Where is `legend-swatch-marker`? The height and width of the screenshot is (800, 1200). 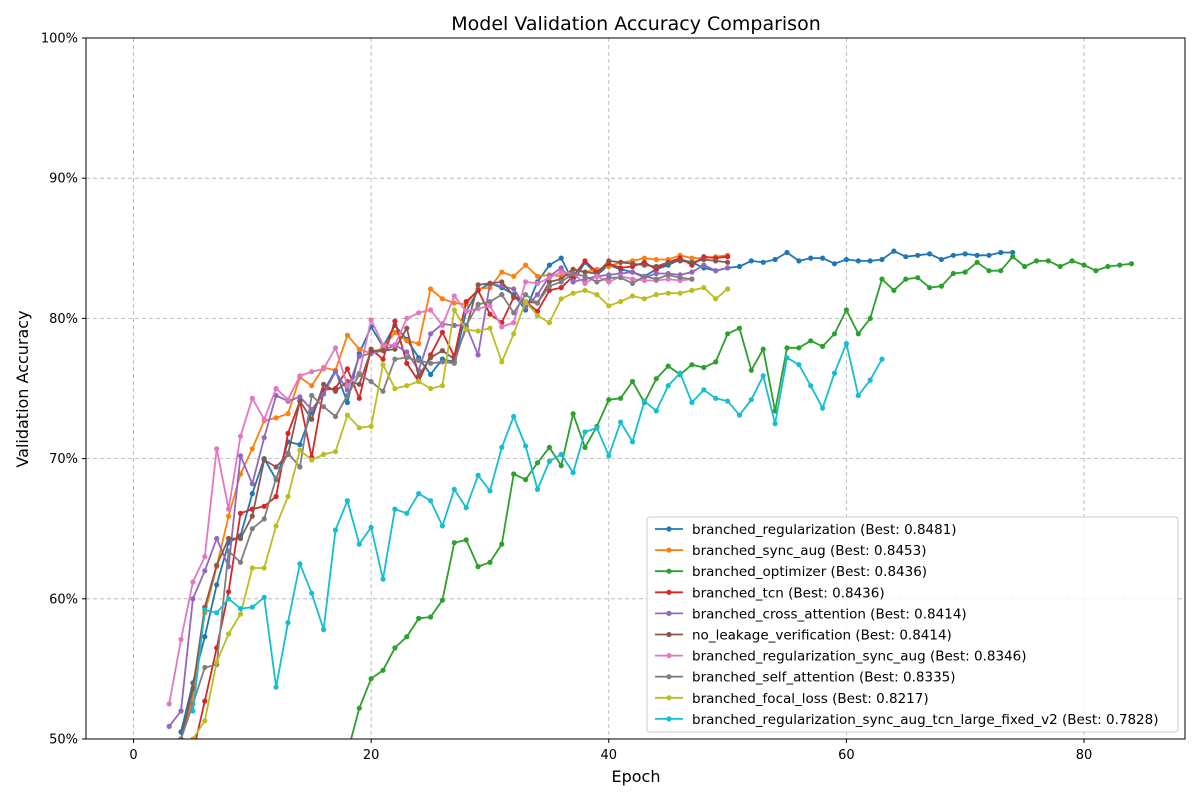
legend-swatch-marker is located at coordinates (669, 613).